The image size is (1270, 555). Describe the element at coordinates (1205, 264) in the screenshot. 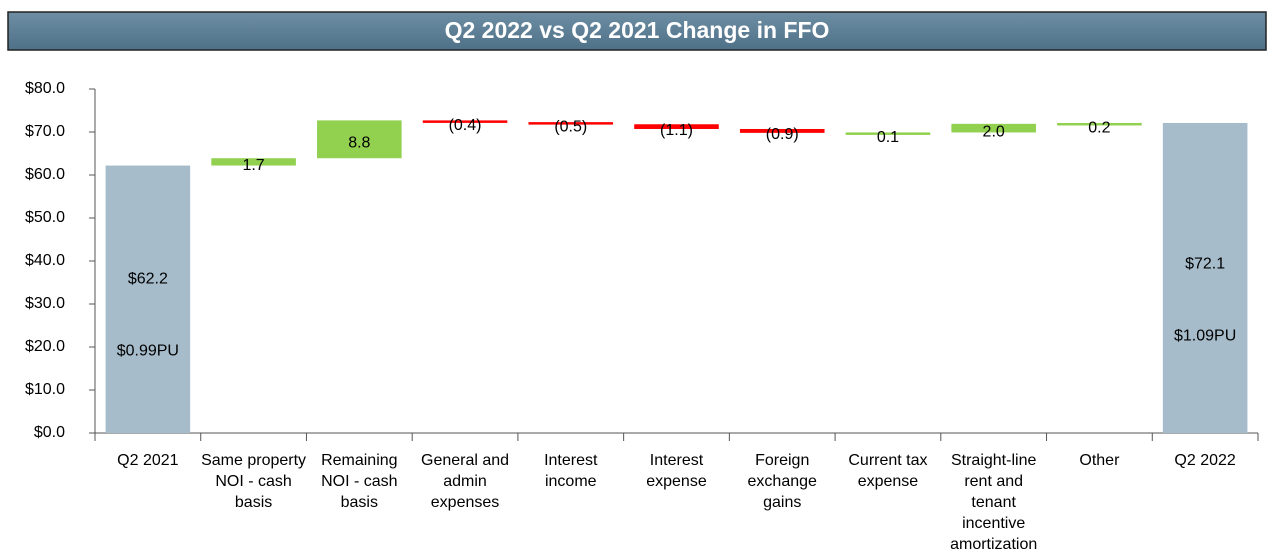

I see `value-label: $72.1` at that location.